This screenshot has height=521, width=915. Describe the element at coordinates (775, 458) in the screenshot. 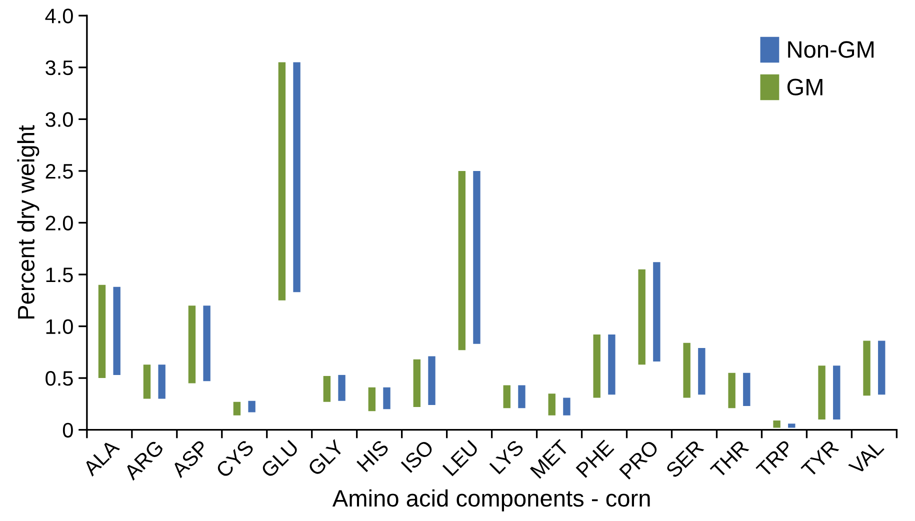

I see `x-tick-label: TRP` at that location.